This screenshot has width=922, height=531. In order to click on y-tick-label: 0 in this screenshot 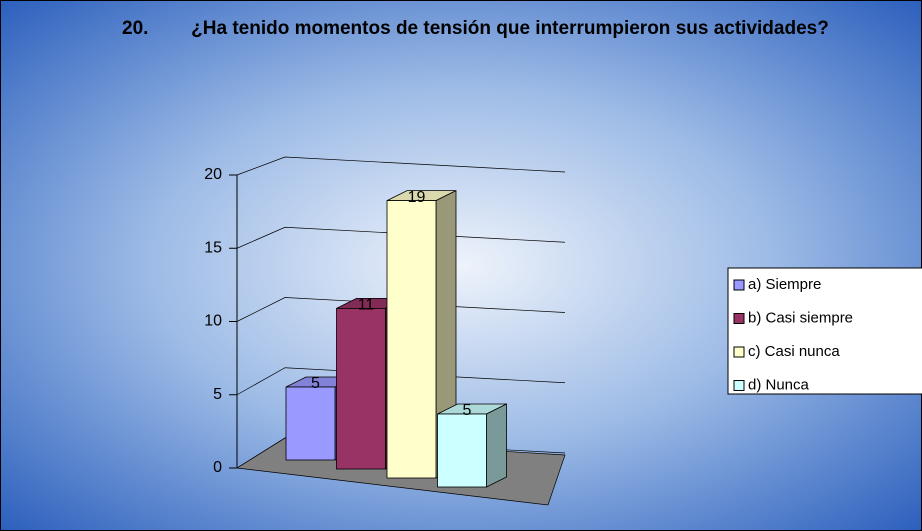, I will do `click(217, 467)`.